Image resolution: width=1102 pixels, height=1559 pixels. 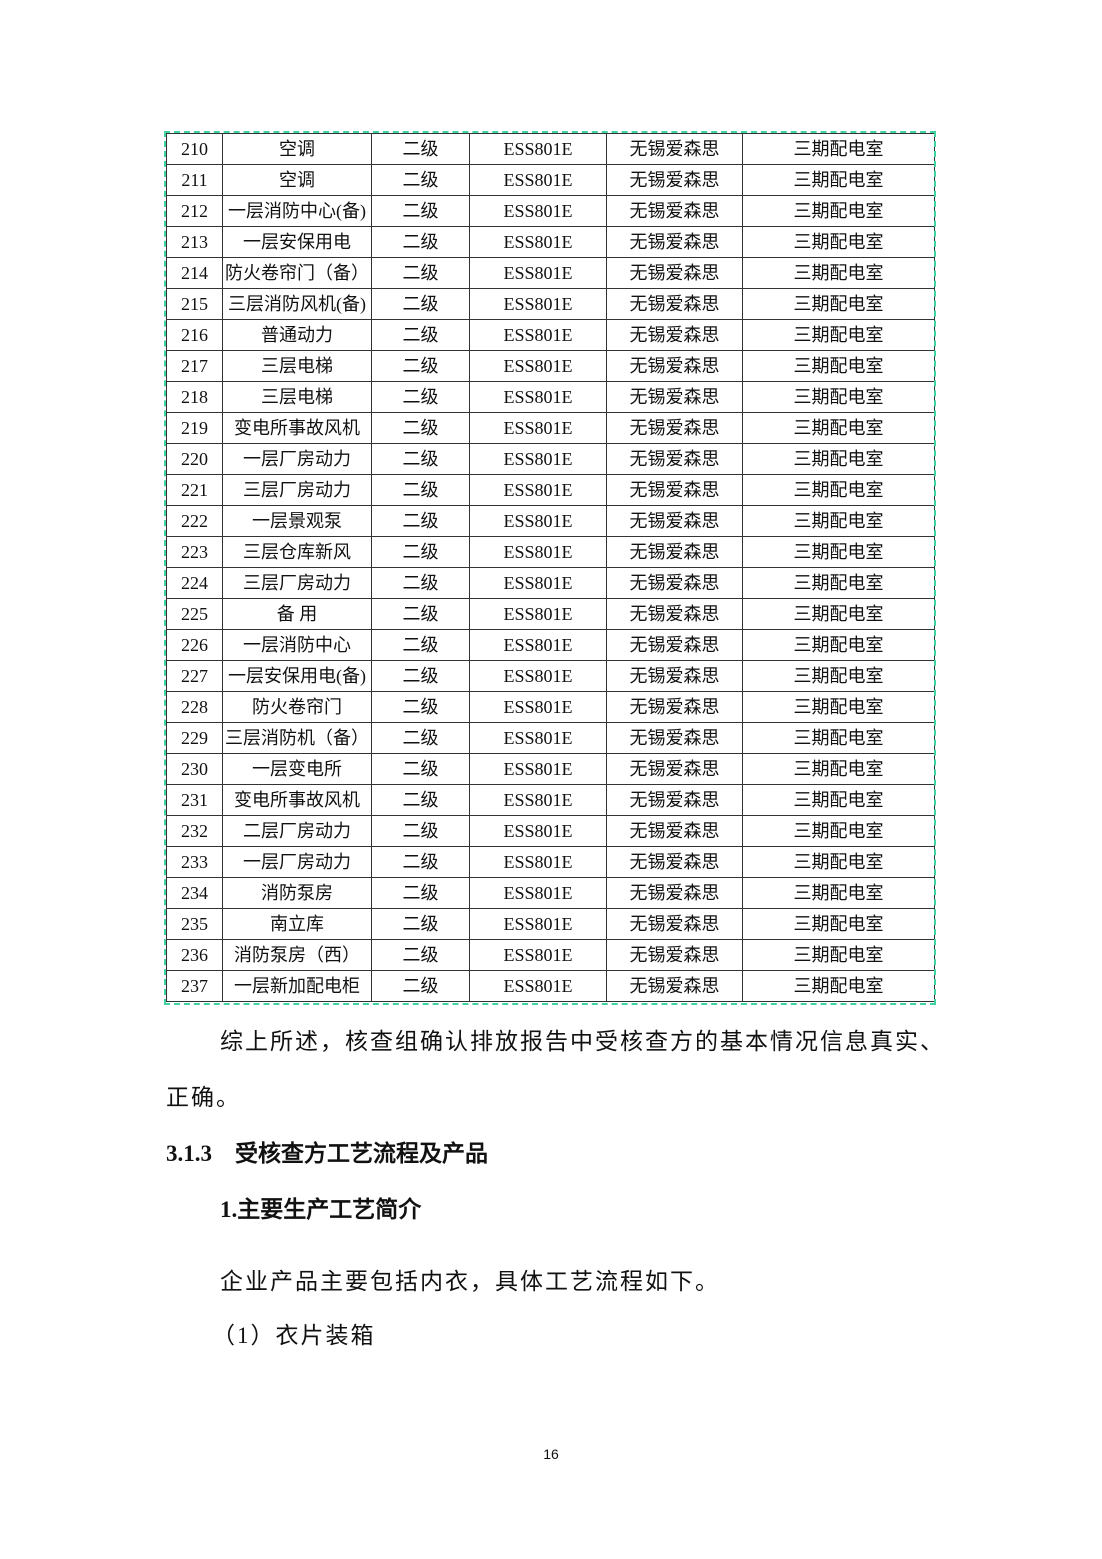 I want to click on table-row: 210 空调 二级 ESS801E 无锡爱森思 三期配电室, so click(x=550, y=149).